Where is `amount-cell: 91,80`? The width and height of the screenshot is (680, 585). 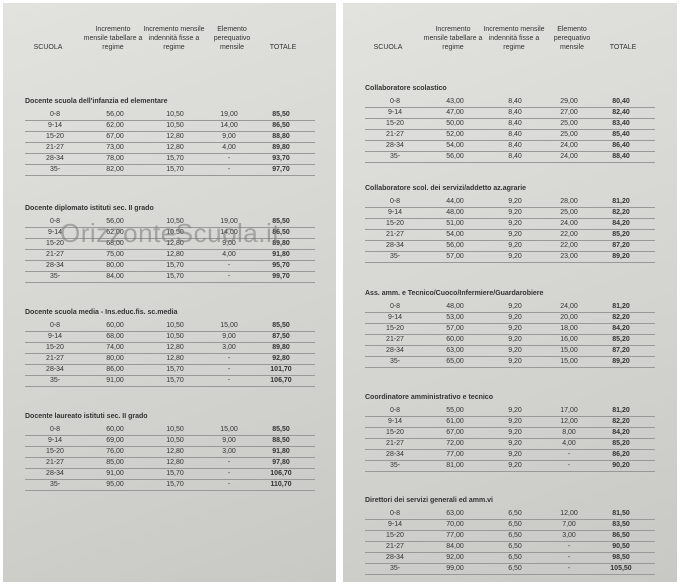 amount-cell: 91,80 is located at coordinates (281, 254).